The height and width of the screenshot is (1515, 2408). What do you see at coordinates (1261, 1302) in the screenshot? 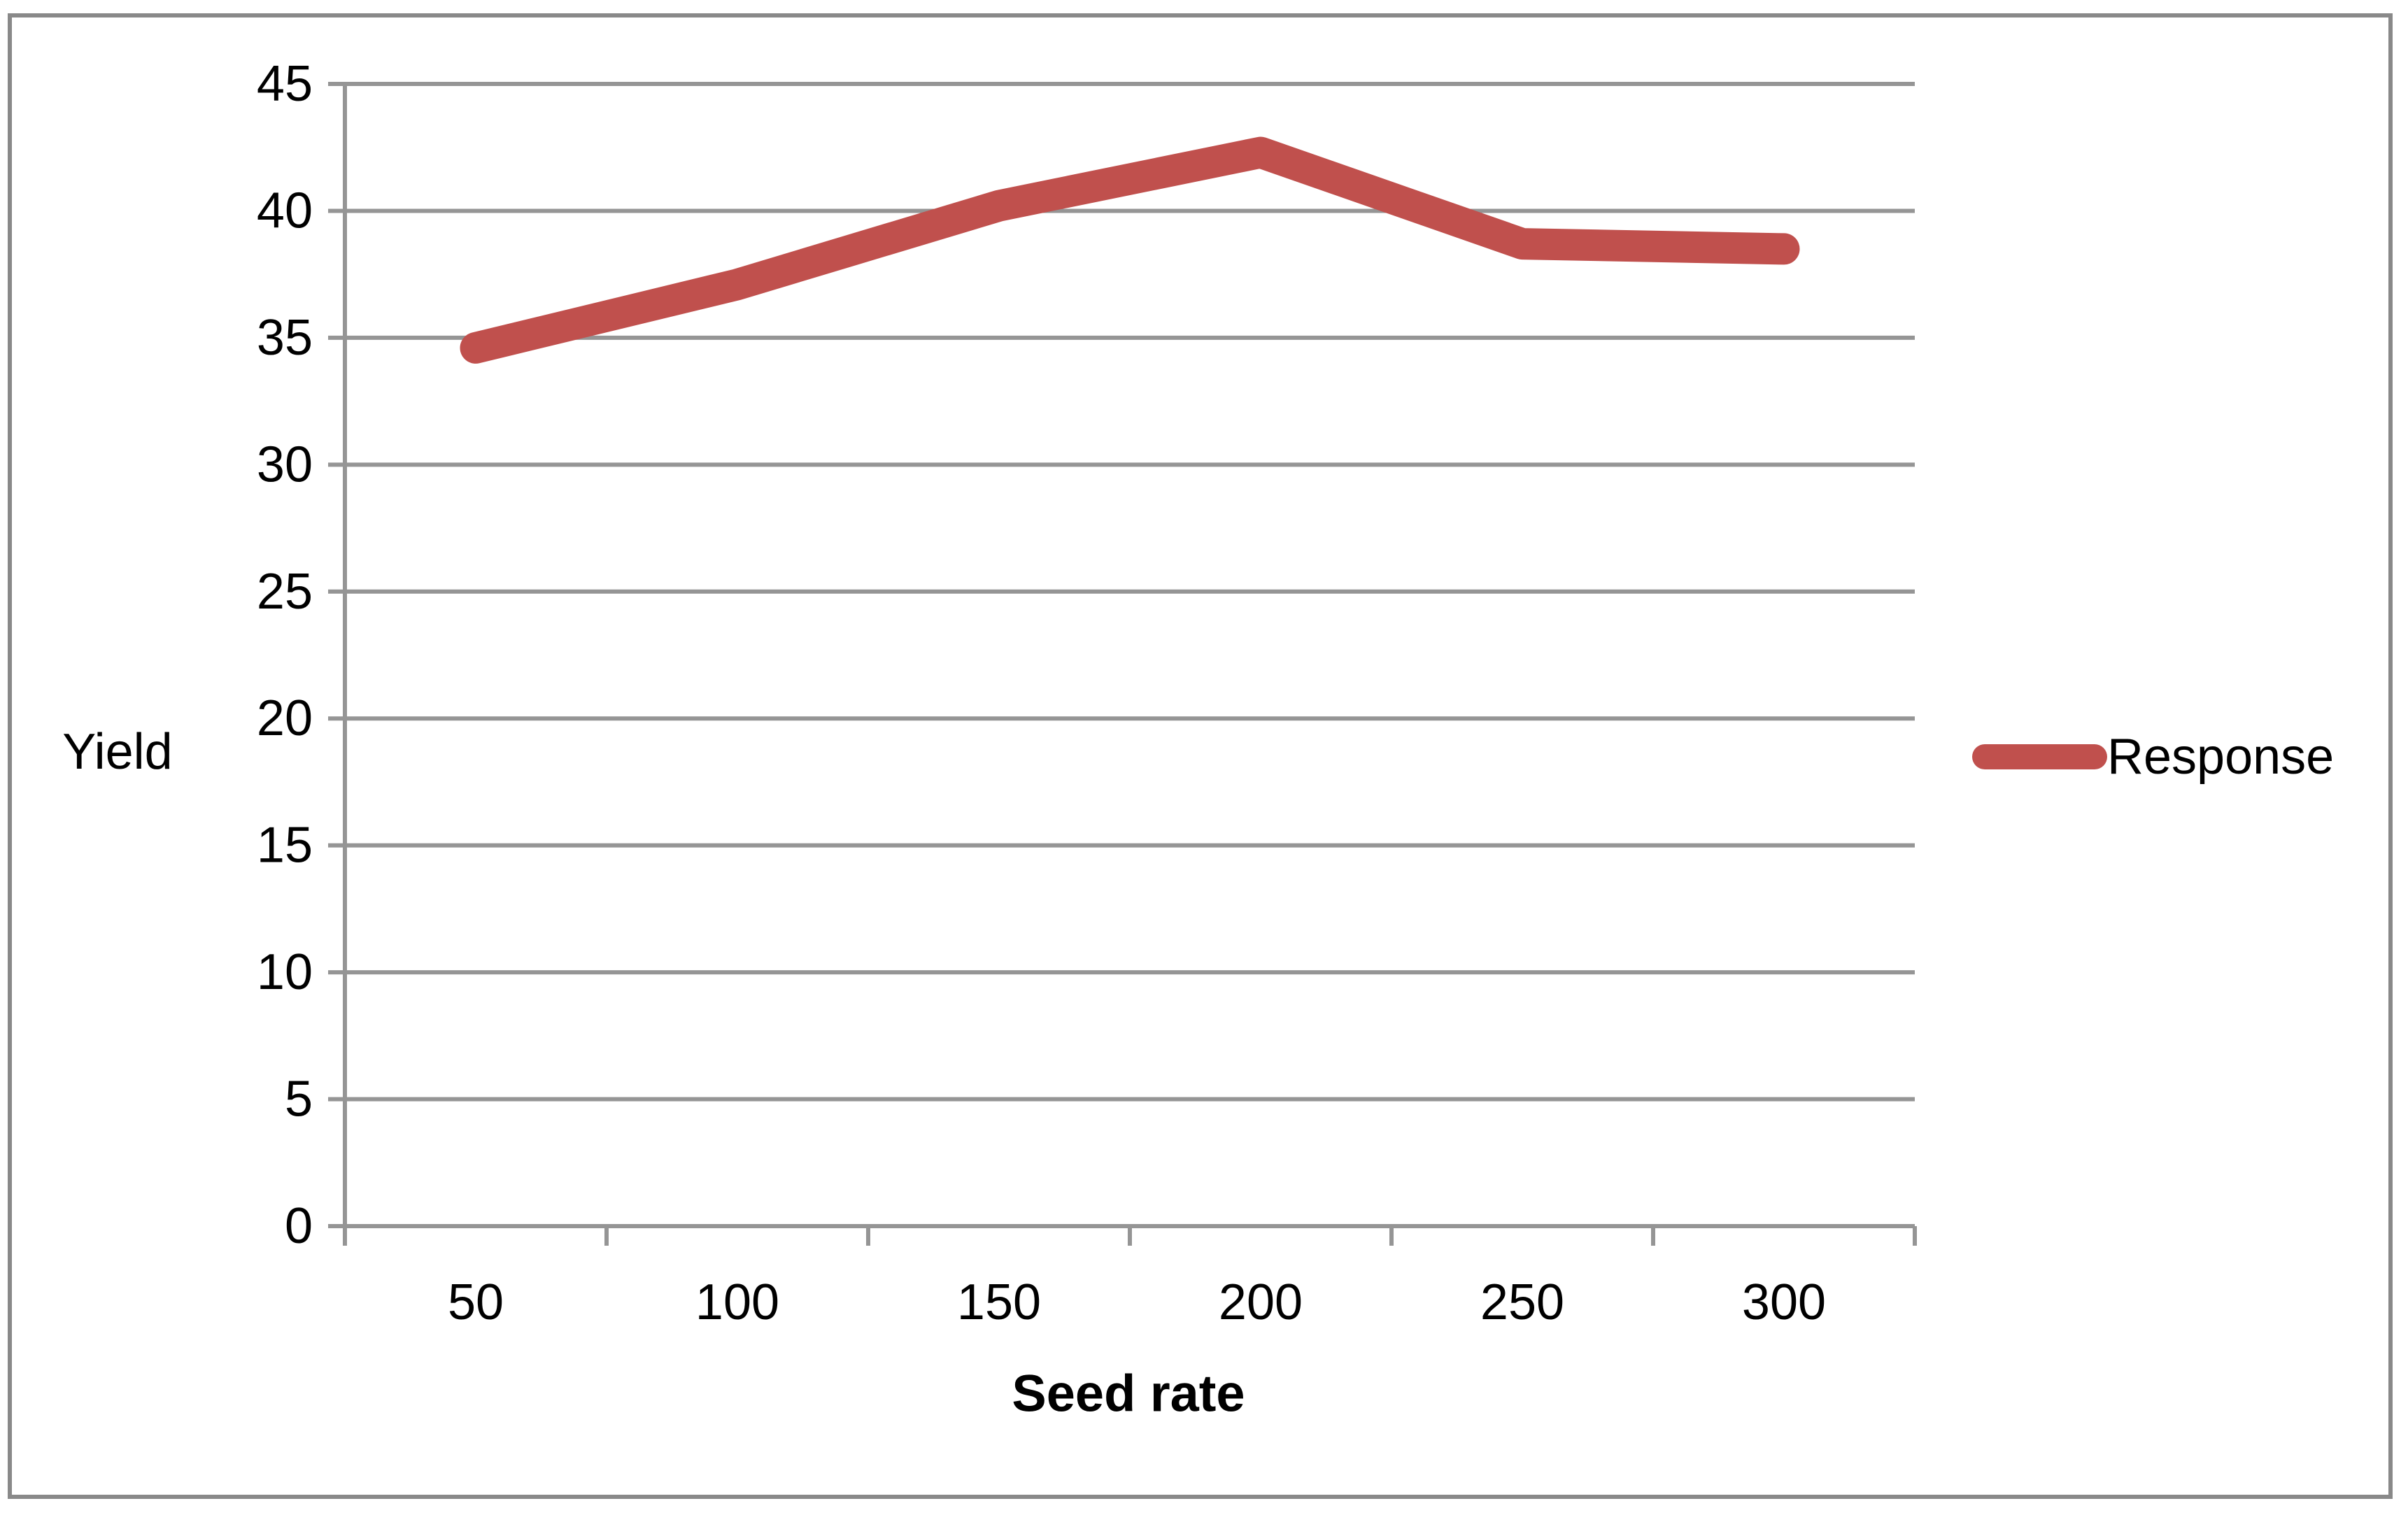
I see `x-axis-tick-label: 200` at bounding box center [1261, 1302].